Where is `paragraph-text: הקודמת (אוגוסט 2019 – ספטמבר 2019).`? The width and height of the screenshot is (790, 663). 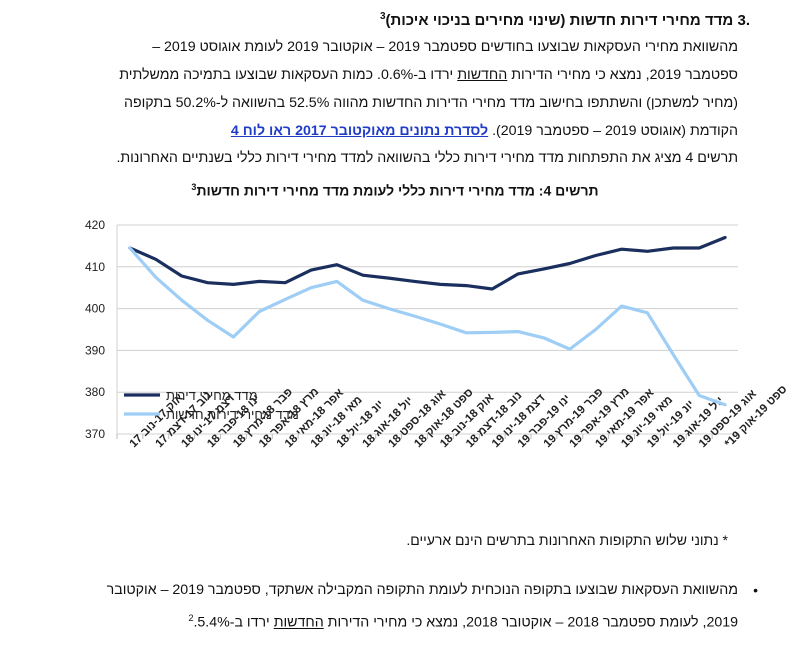 paragraph-text: הקודמת (אוגוסט 2019 – ספטמבר 2019). is located at coordinates (613, 131).